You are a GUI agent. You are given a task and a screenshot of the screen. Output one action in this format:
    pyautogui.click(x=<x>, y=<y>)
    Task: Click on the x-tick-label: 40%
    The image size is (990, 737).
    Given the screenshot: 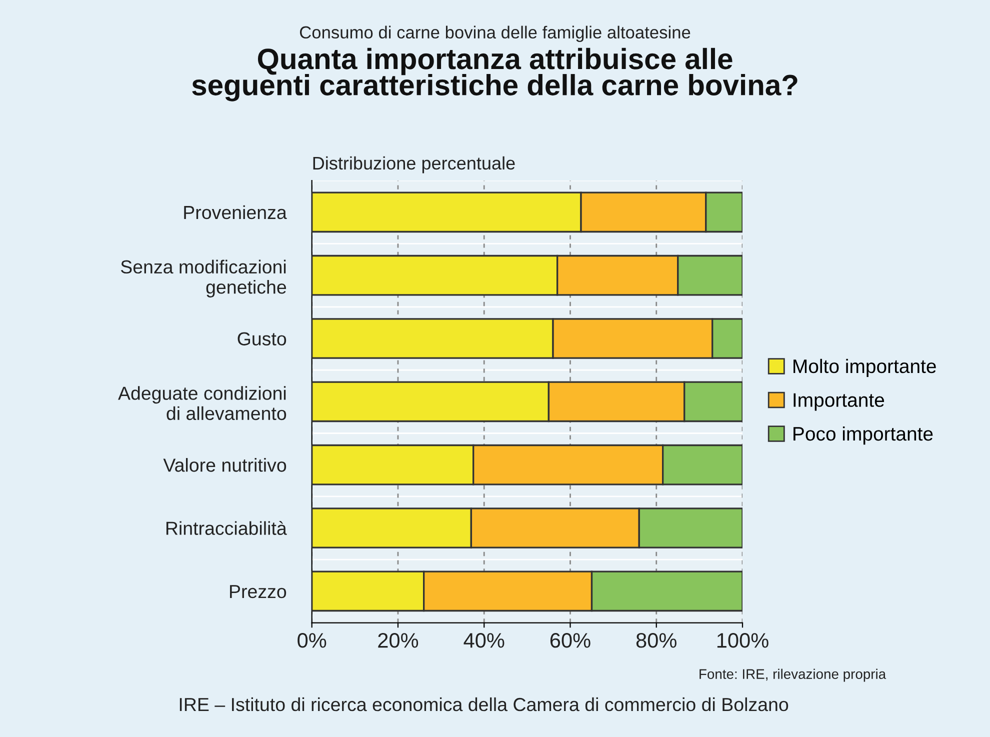 What is the action you would take?
    pyautogui.click(x=484, y=640)
    